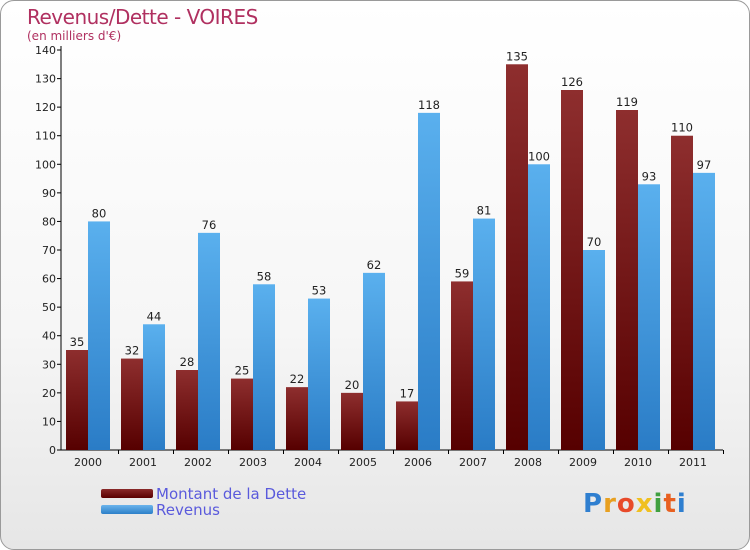  What do you see at coordinates (45, 136) in the screenshot?
I see `y-tick-label: 110` at bounding box center [45, 136].